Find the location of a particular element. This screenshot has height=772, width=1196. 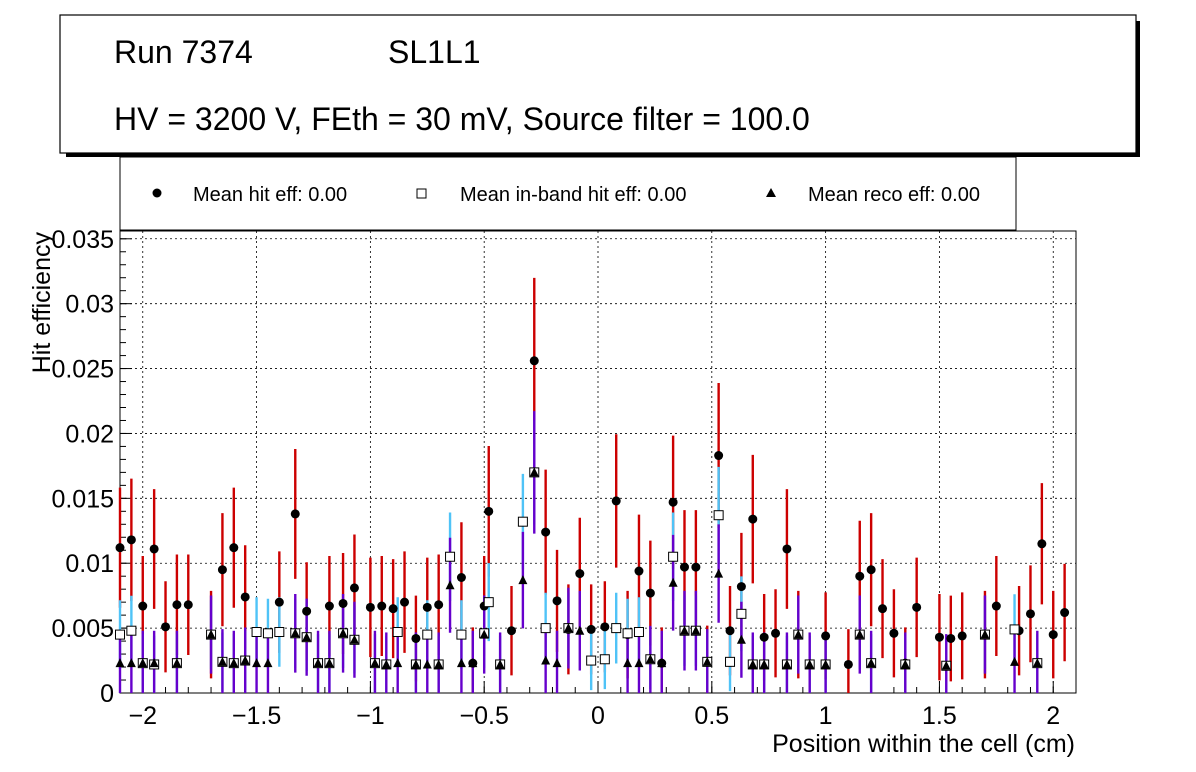

x-tick-label: −2 is located at coordinates (143, 716).